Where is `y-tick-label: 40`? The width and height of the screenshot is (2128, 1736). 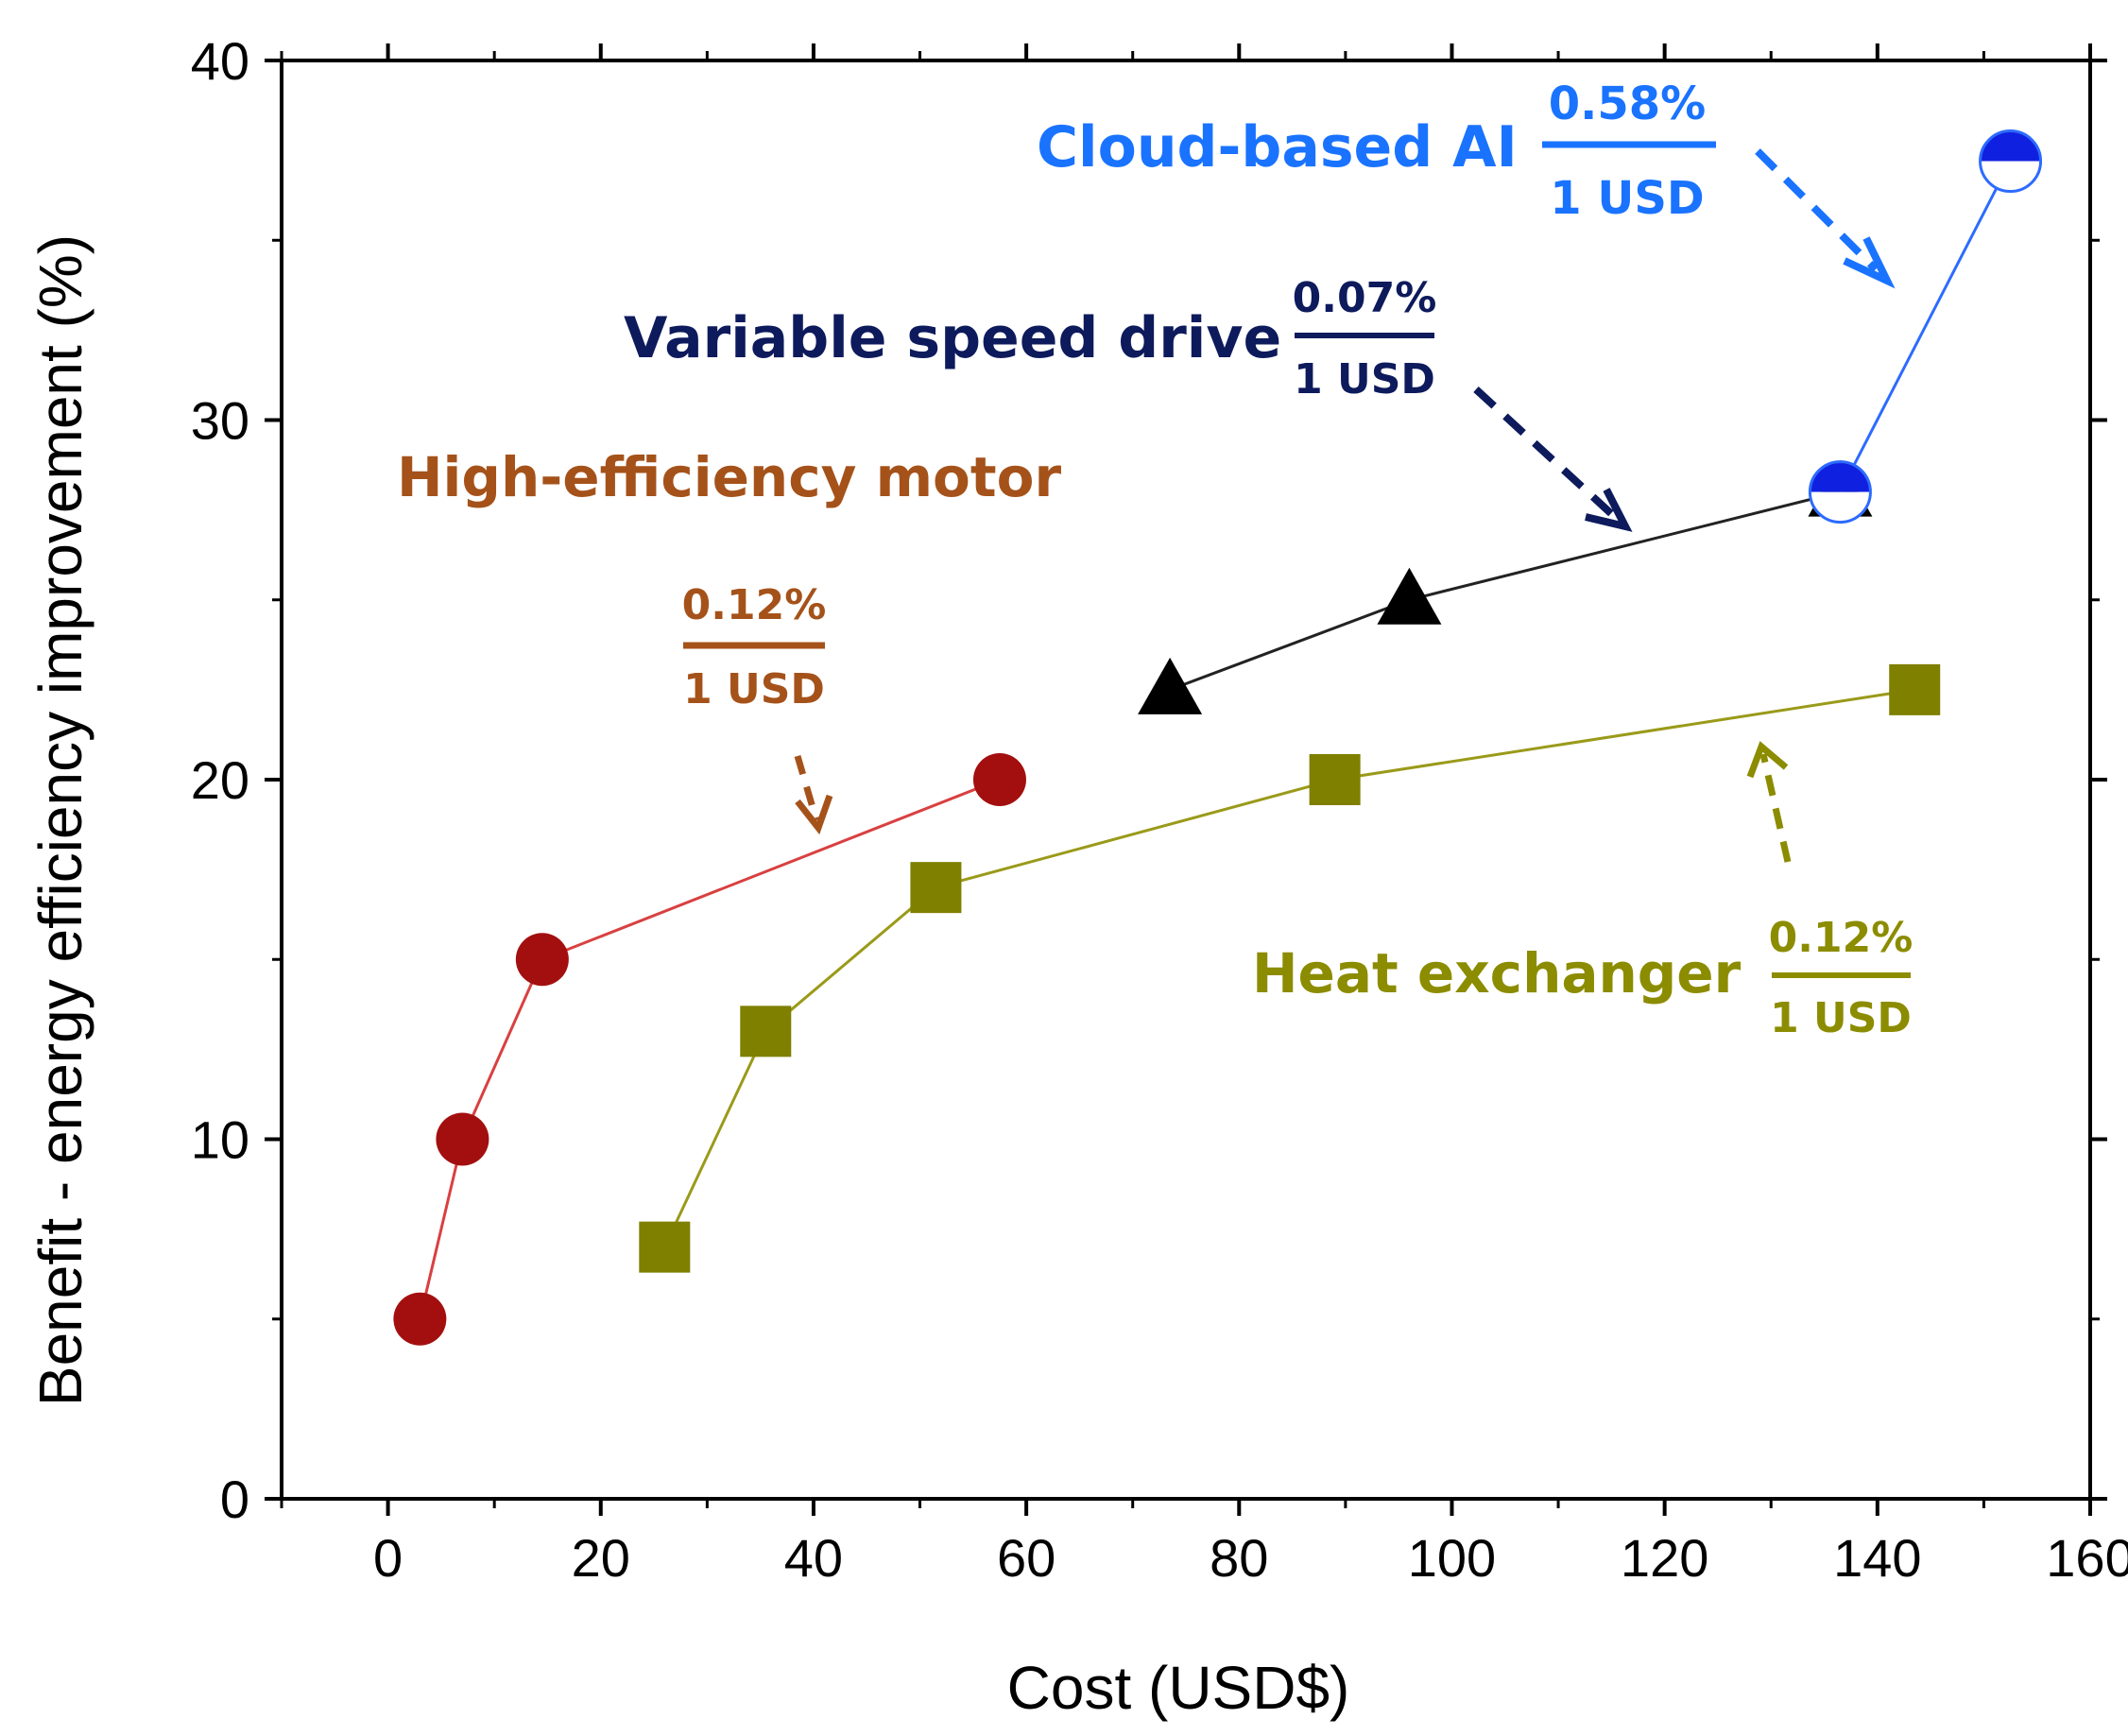
y-tick-label: 40 is located at coordinates (220, 61).